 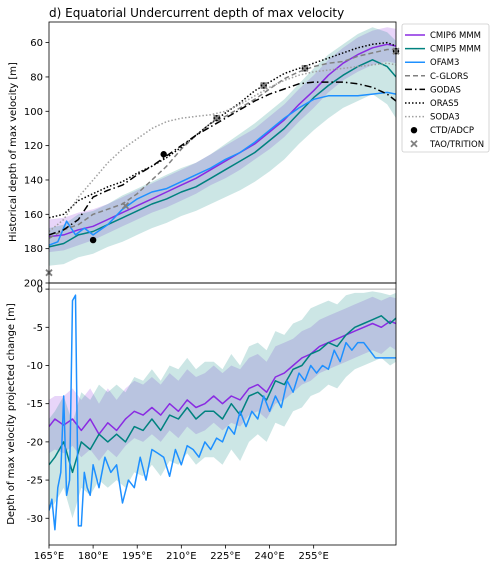 What do you see at coordinates (137, 556) in the screenshot?
I see `x-tick-label: 195°E` at bounding box center [137, 556].